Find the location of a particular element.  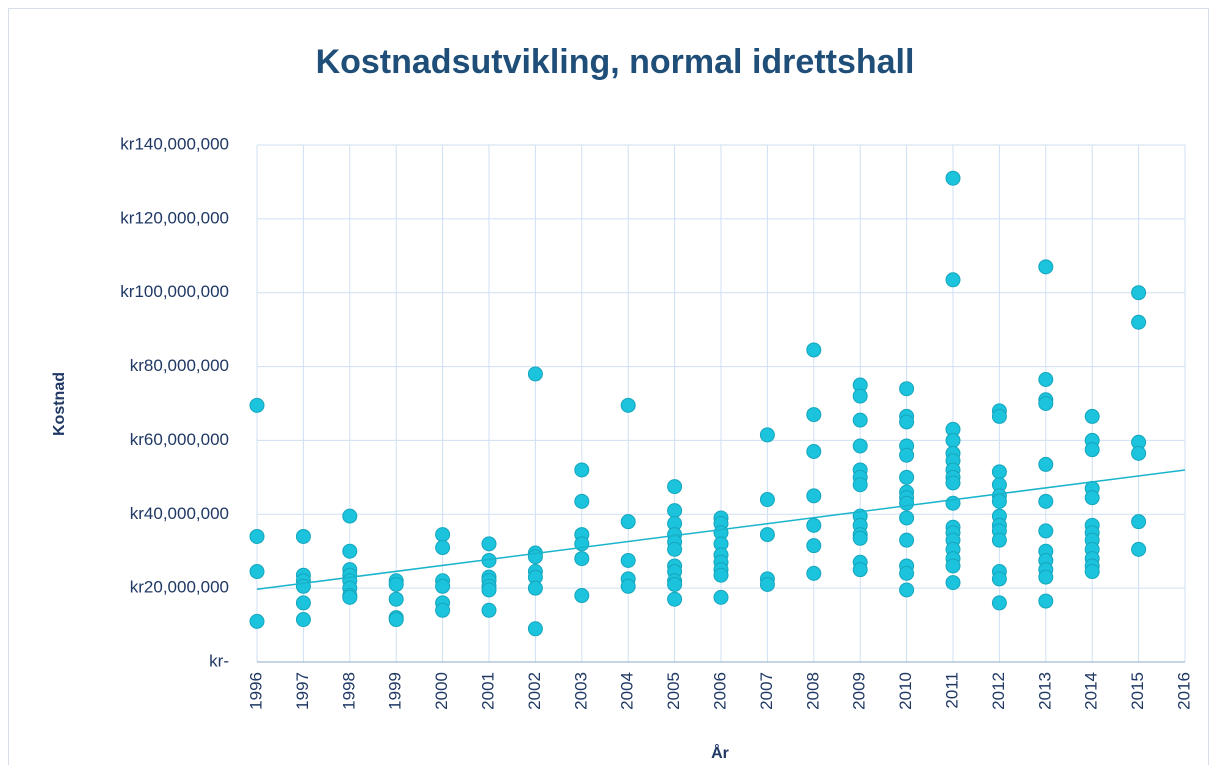

x-tick-label: 1997 is located at coordinates (302, 691).